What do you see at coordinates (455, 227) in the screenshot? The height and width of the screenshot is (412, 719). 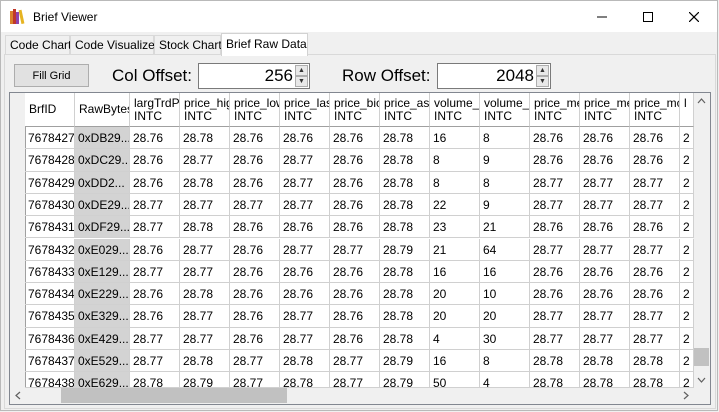 I see `table-cell: 23` at bounding box center [455, 227].